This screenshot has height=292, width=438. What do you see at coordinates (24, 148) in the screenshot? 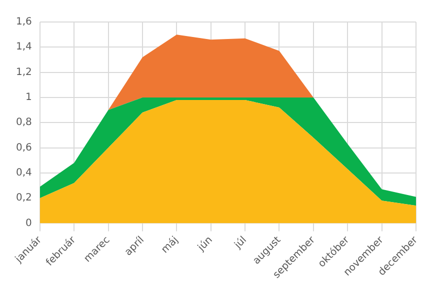
I see `y-tick-label: 0,6` at bounding box center [24, 148].